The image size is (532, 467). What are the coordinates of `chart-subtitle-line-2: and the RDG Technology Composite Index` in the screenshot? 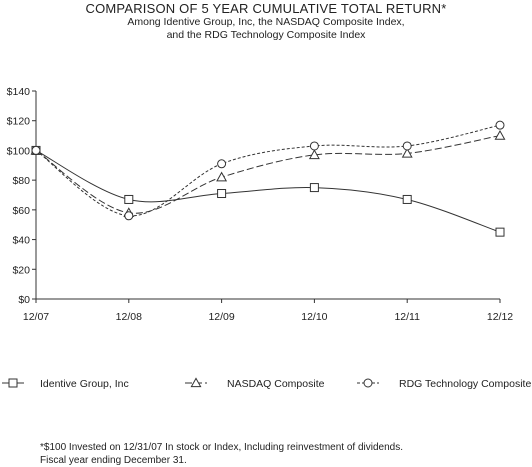 It's located at (266, 35).